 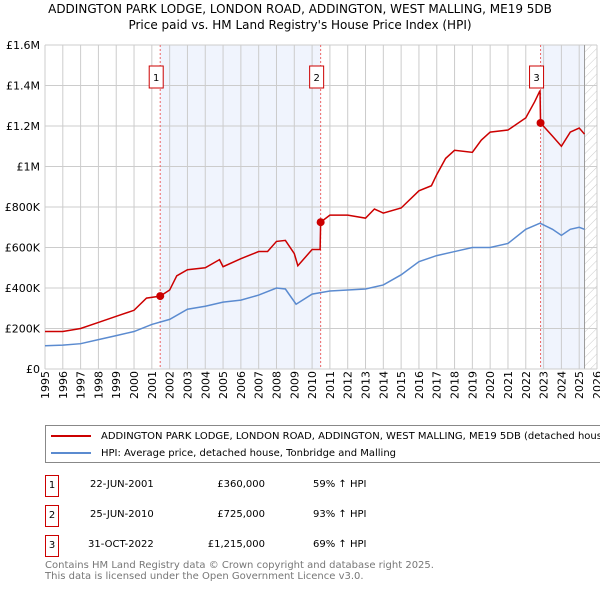 I want to click on sale-row: 2 25-JUN-2010 £725,000 93% ↑ HPI, so click(x=245, y=516).